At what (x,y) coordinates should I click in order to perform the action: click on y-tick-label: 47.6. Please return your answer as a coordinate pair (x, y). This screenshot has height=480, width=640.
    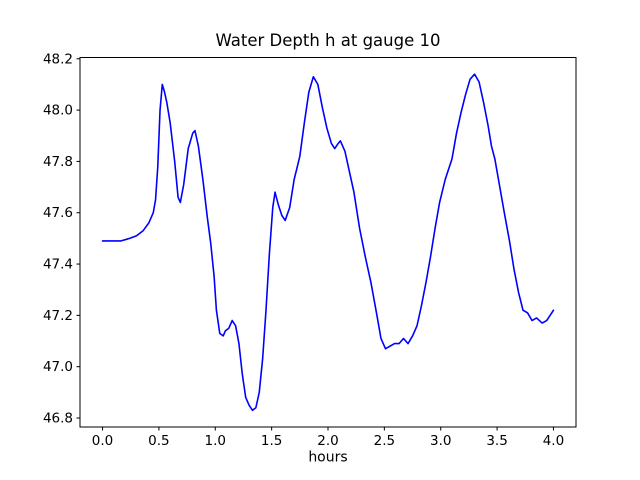
    Looking at the image, I should click on (58, 213).